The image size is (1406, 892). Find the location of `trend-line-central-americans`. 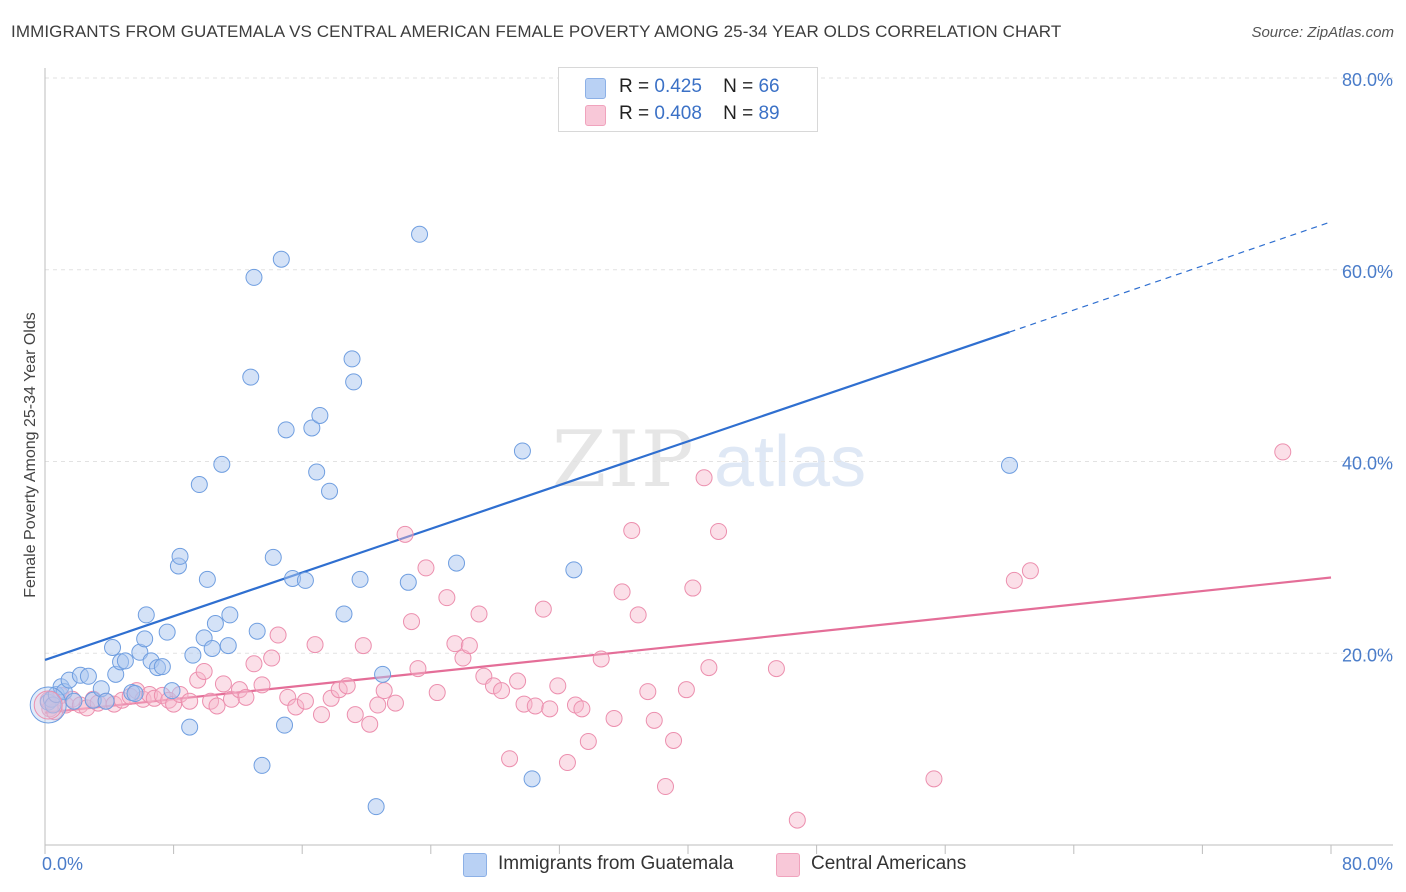

trend-line-central-americans is located at coordinates (688, 645).